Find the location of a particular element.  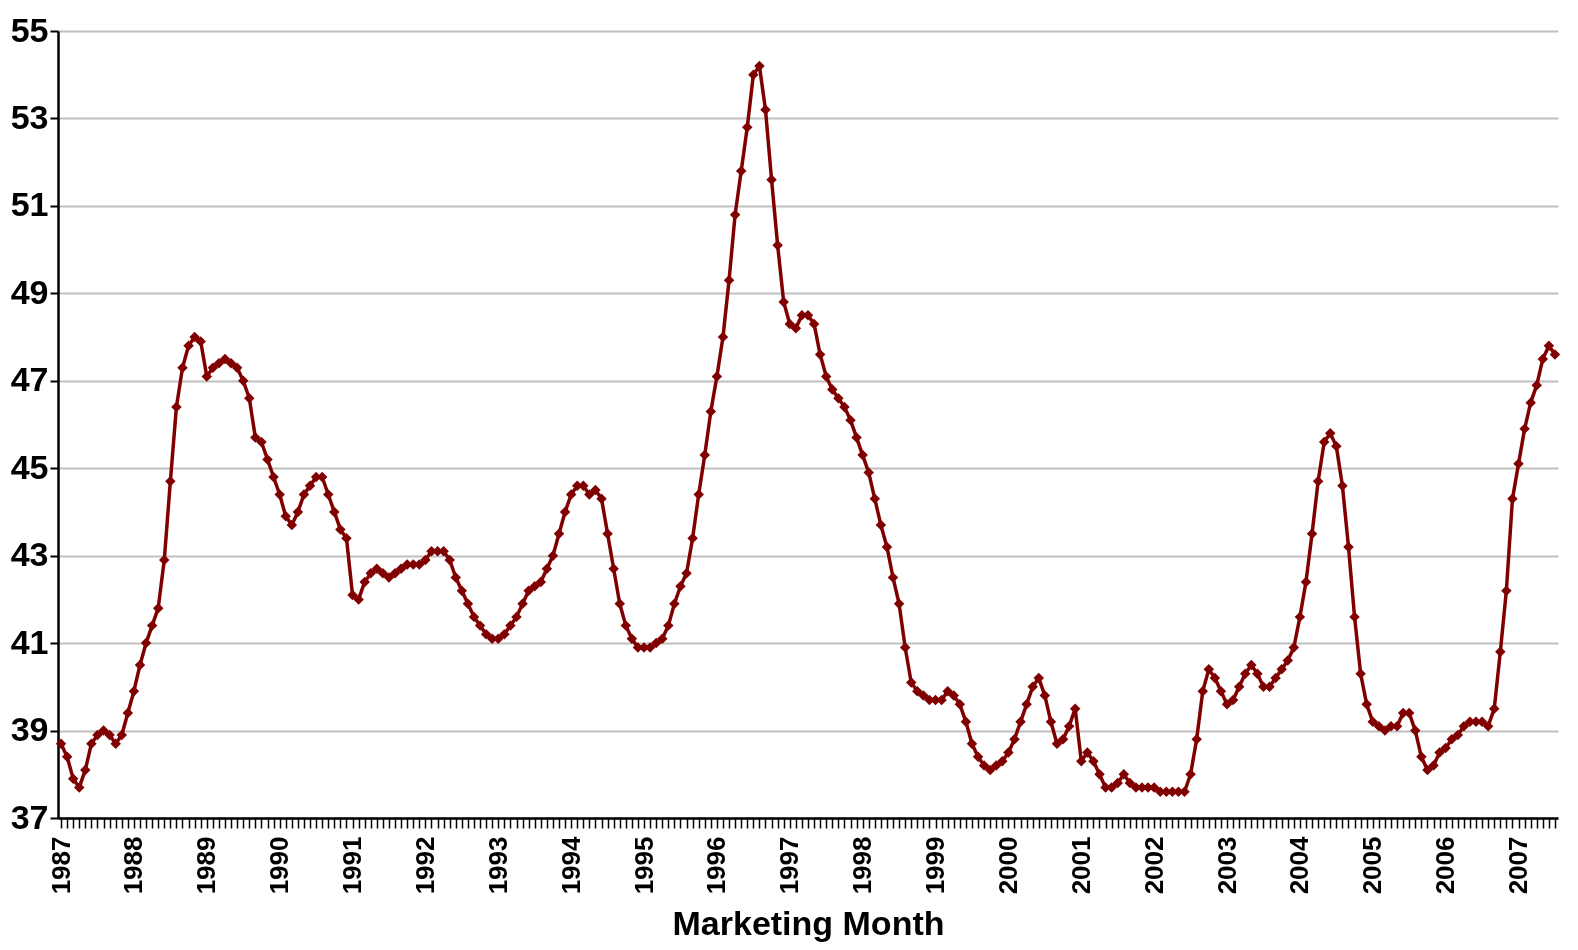

y-tick-label: 39 is located at coordinates (29, 729).